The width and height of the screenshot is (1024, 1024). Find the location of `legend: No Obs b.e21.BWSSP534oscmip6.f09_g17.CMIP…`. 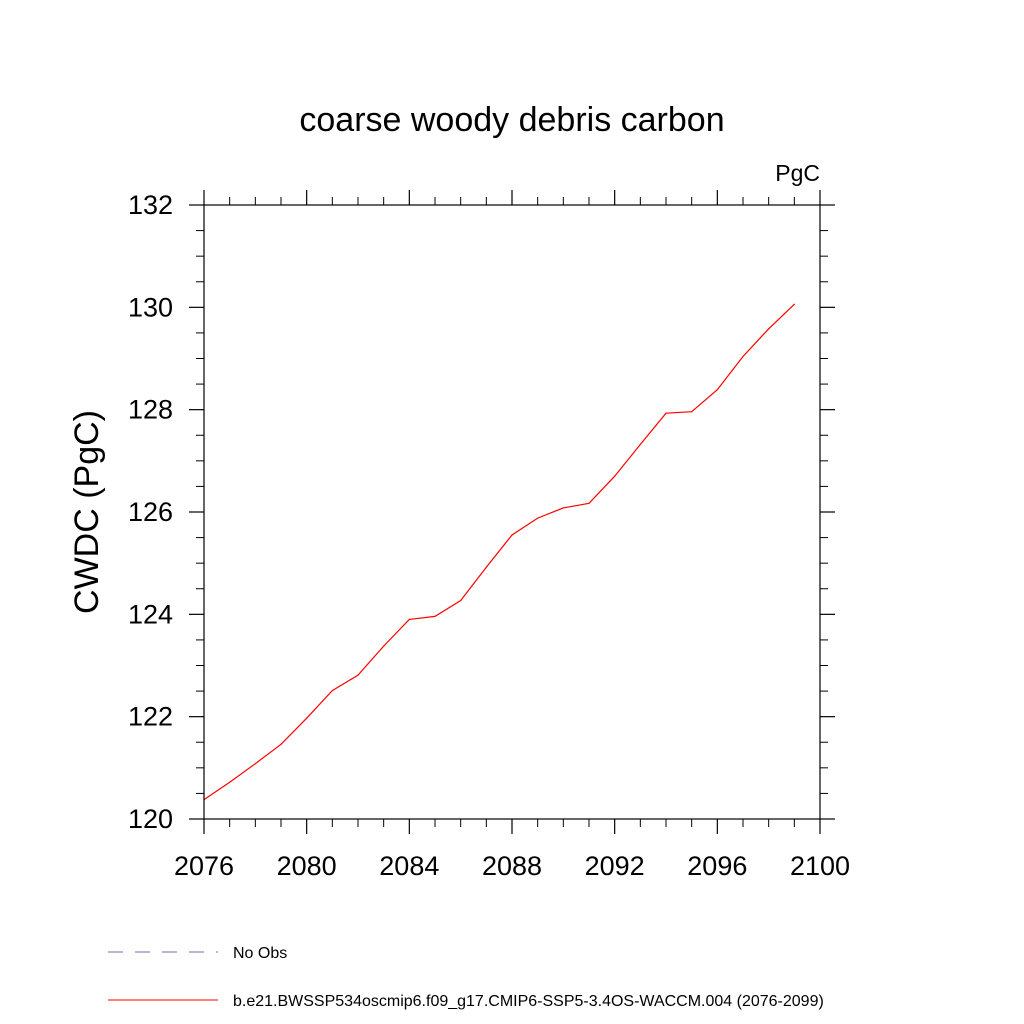

legend: No Obs b.e21.BWSSP534oscmip6.f09_g17.CMIP… is located at coordinates (466, 977).